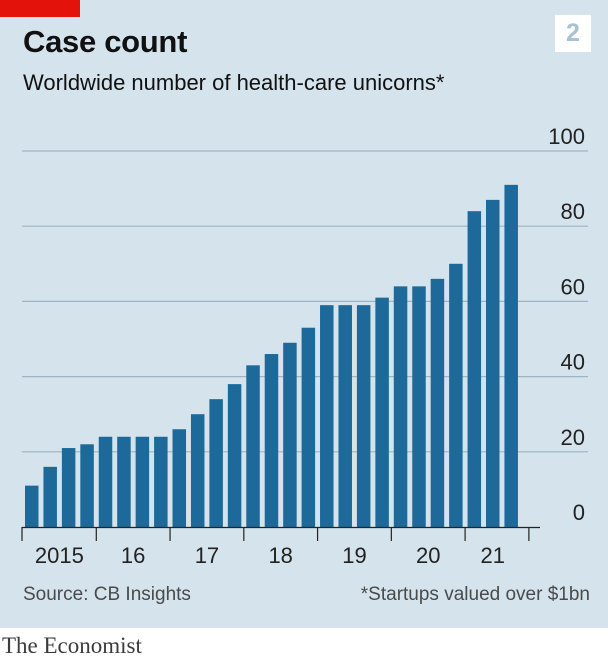  What do you see at coordinates (72, 645) in the screenshot?
I see `brand-wordmark: The Economist` at bounding box center [72, 645].